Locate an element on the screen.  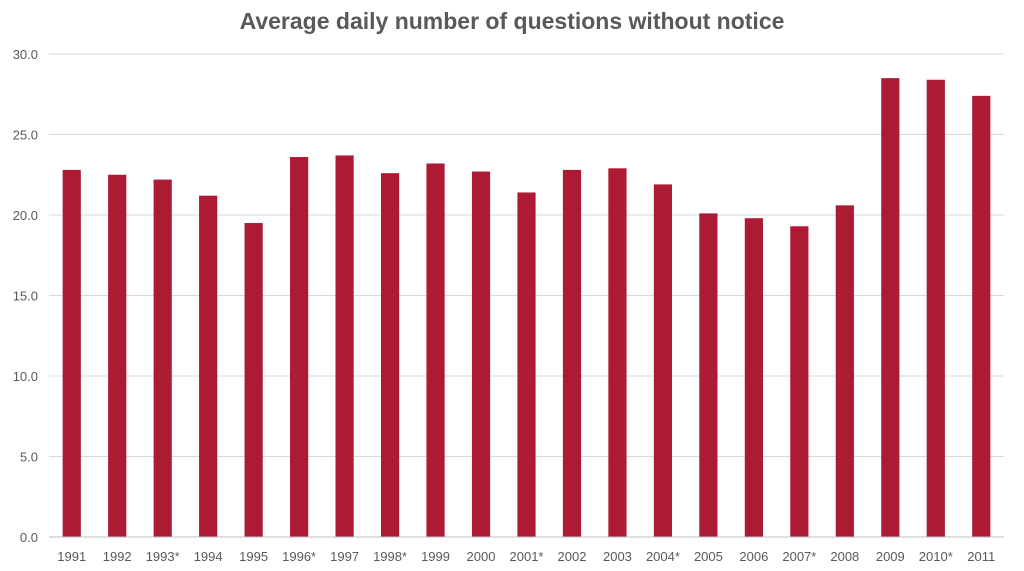
x-tick-label: 2007* is located at coordinates (799, 556).